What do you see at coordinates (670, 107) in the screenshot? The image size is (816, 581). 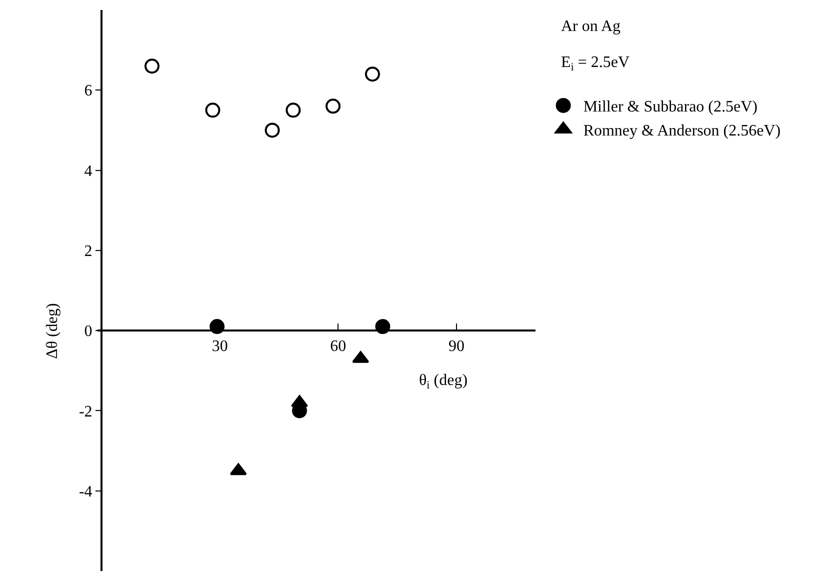 I see `legend-label: Miller & Subbarao (2.5eV)` at bounding box center [670, 107].